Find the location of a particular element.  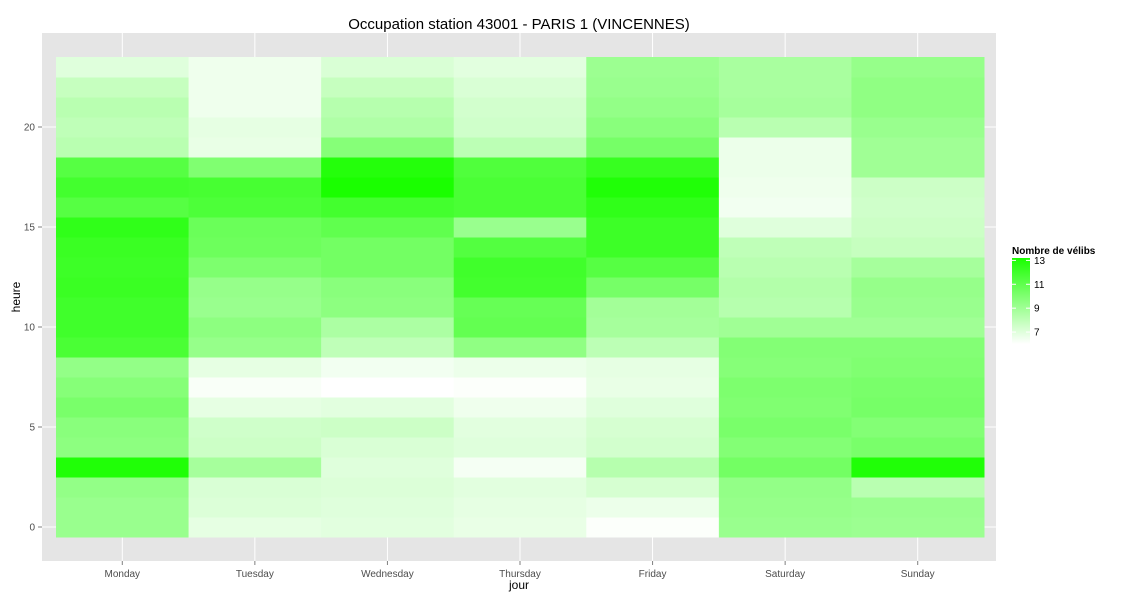

x-axis-title: jour is located at coordinates (518, 585).